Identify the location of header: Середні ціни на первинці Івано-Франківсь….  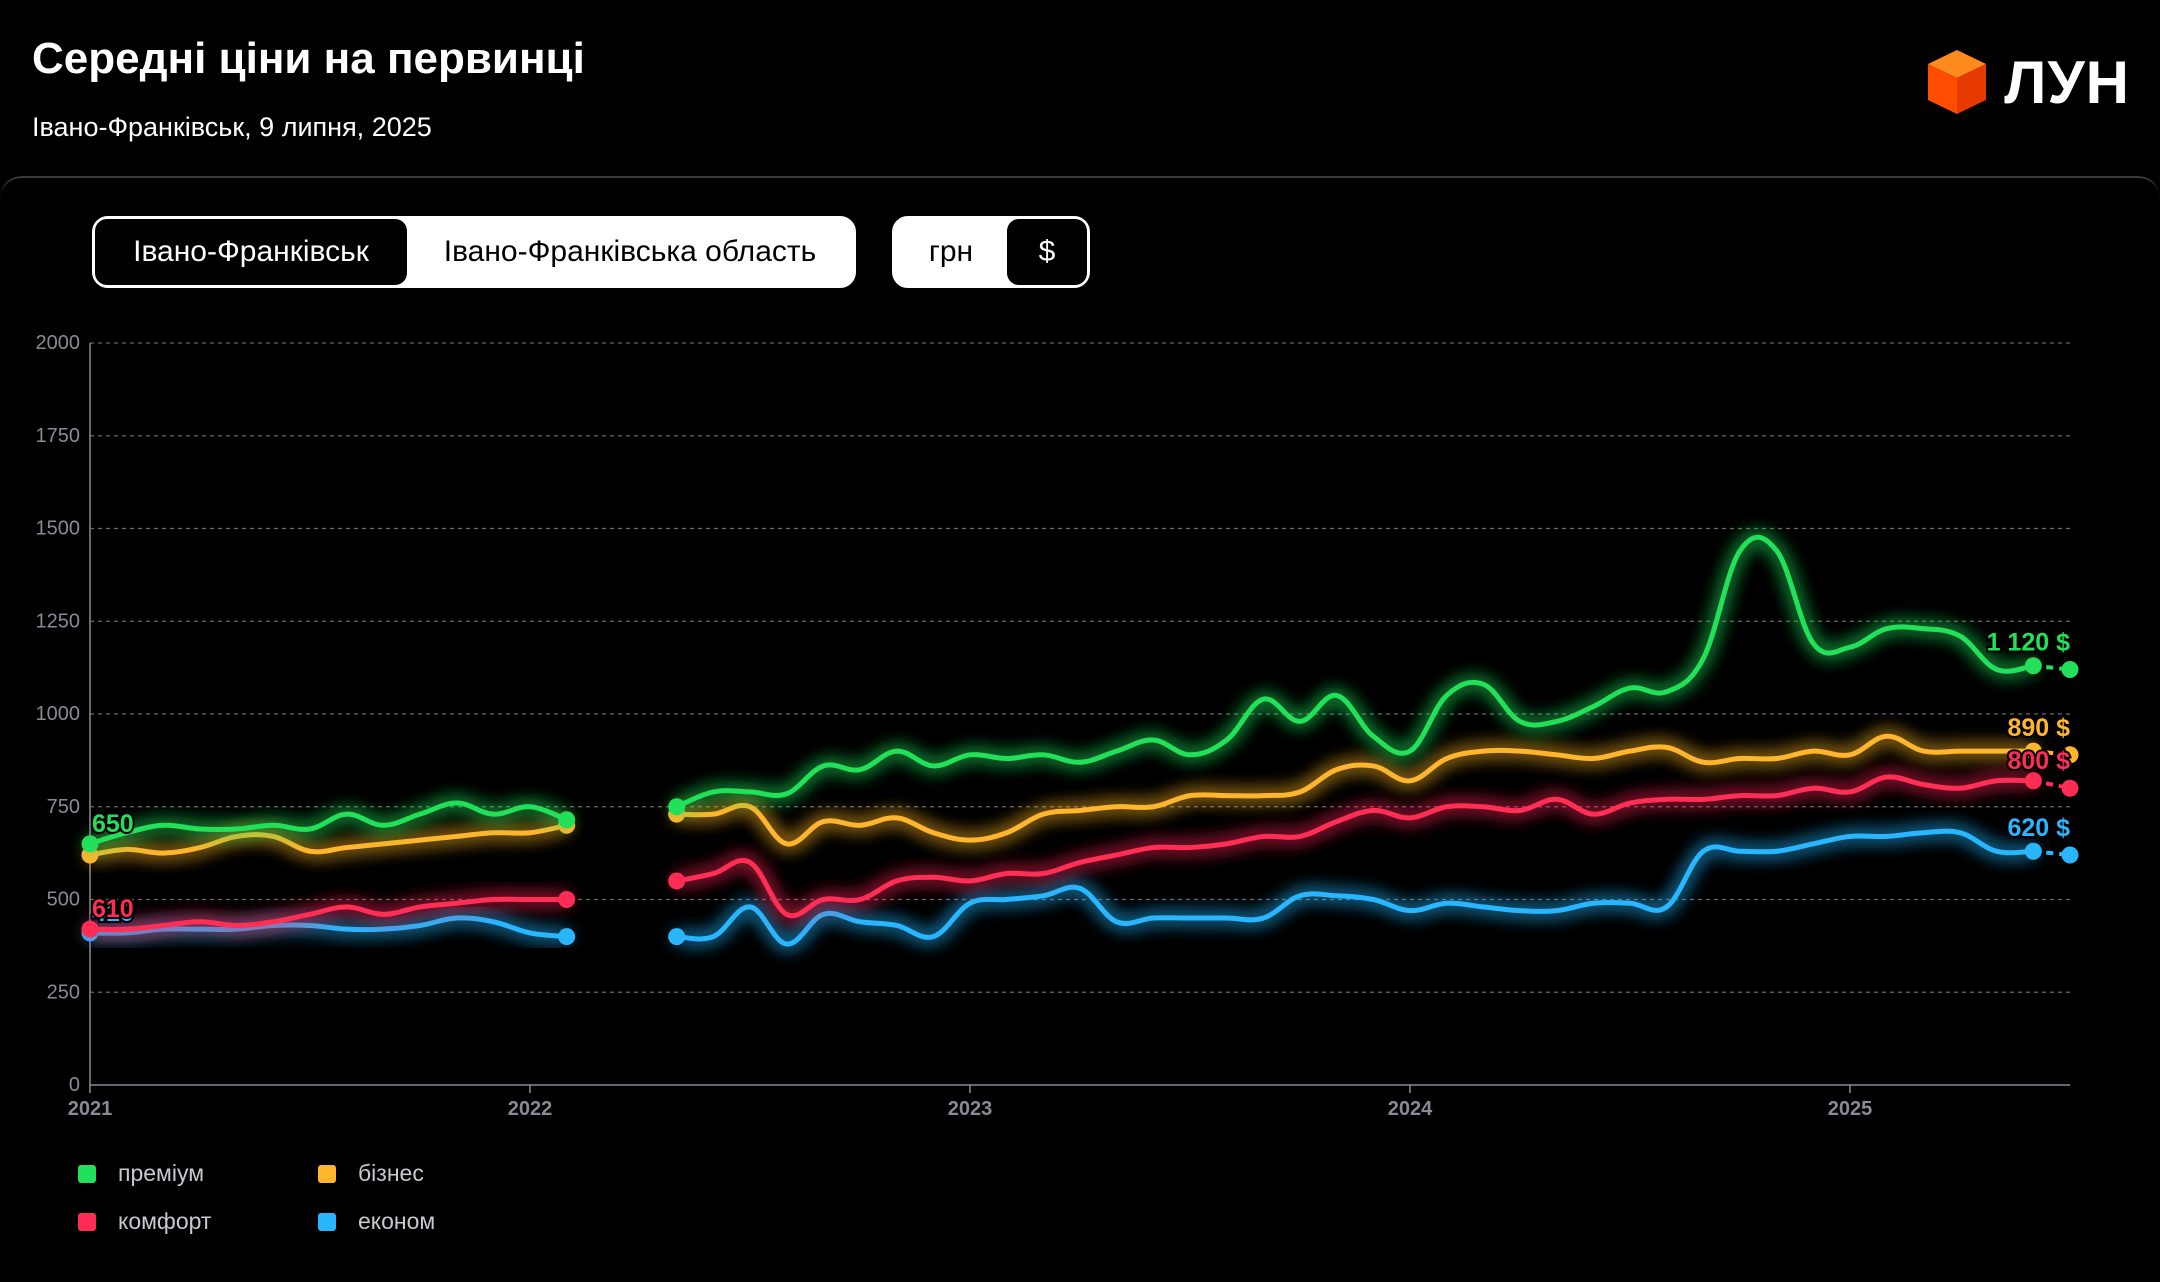
(1080, 86).